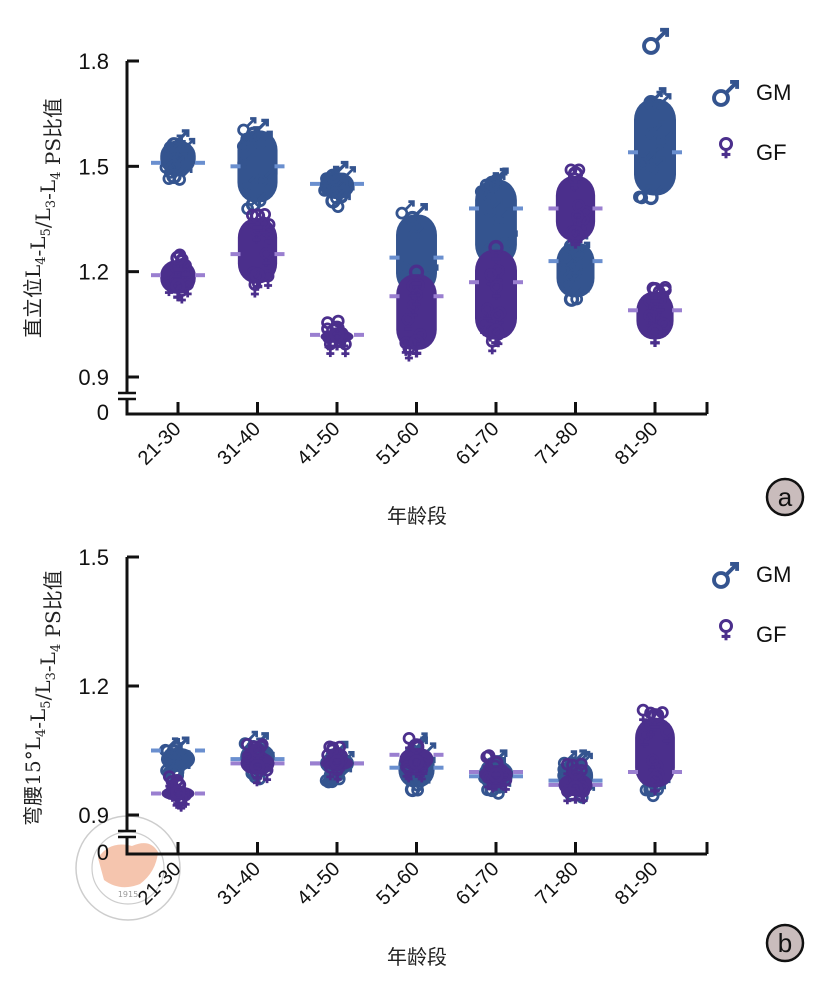 The image size is (820, 985). I want to click on female-symbol-icon, so click(726, 147).